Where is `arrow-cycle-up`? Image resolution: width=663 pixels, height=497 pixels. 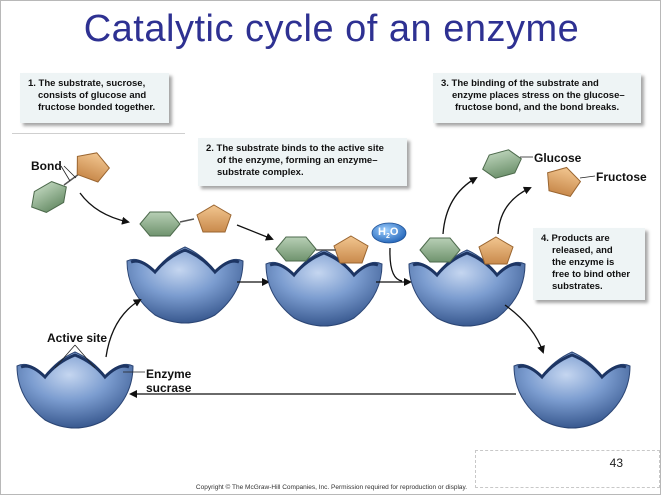 arrow-cycle-up is located at coordinates (123, 328).